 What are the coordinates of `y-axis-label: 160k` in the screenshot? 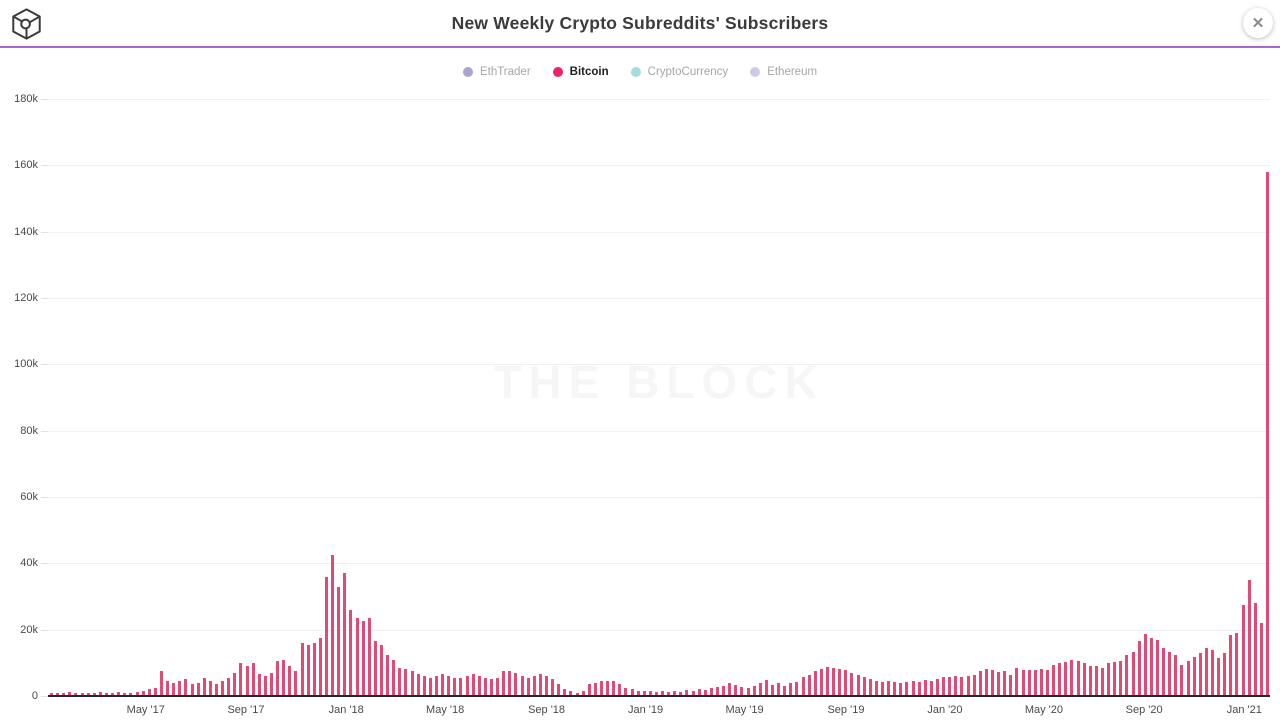 It's located at (26, 165).